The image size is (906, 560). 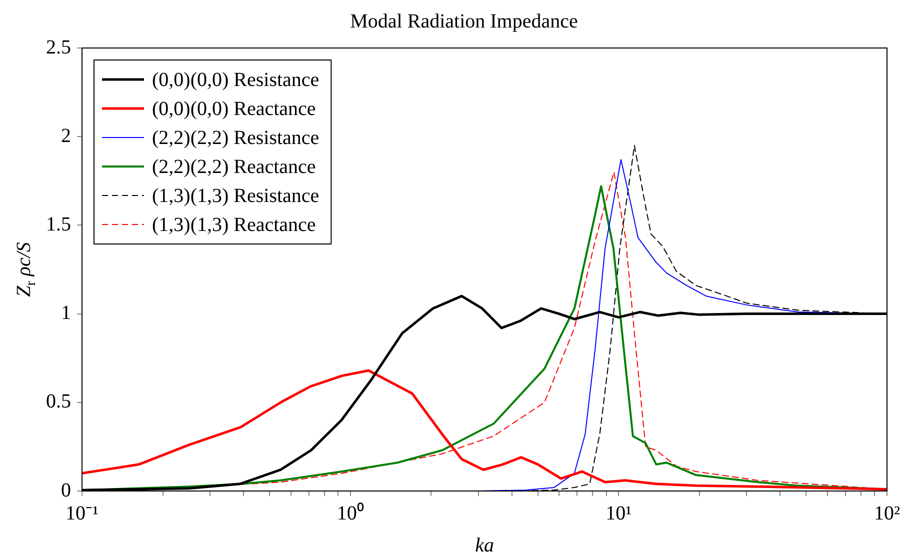 I want to click on y-tick-label: 2.5, so click(x=58, y=47).